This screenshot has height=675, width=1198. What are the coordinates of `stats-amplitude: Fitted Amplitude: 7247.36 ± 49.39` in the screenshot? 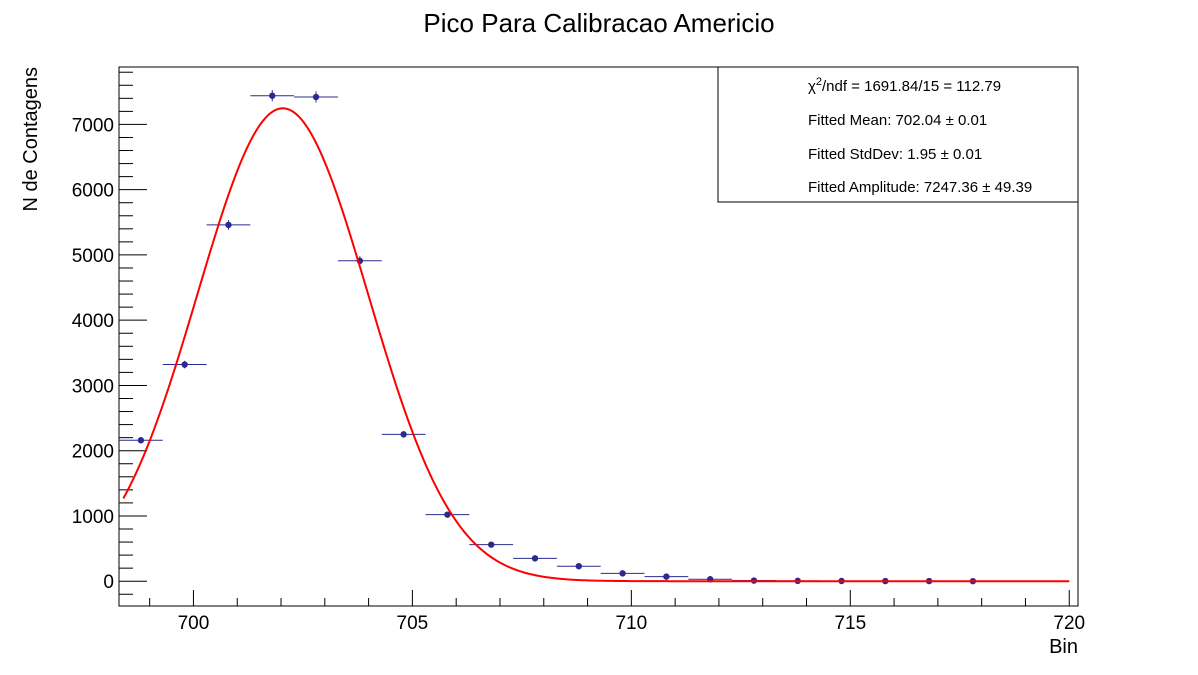 It's located at (920, 187).